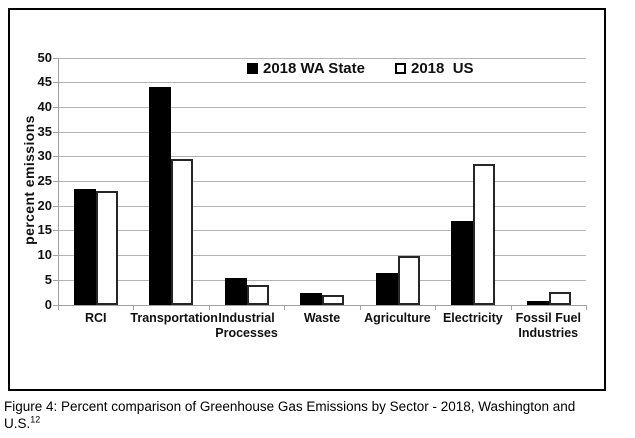  I want to click on bar-2018-wa-state-electricity, so click(462, 262).